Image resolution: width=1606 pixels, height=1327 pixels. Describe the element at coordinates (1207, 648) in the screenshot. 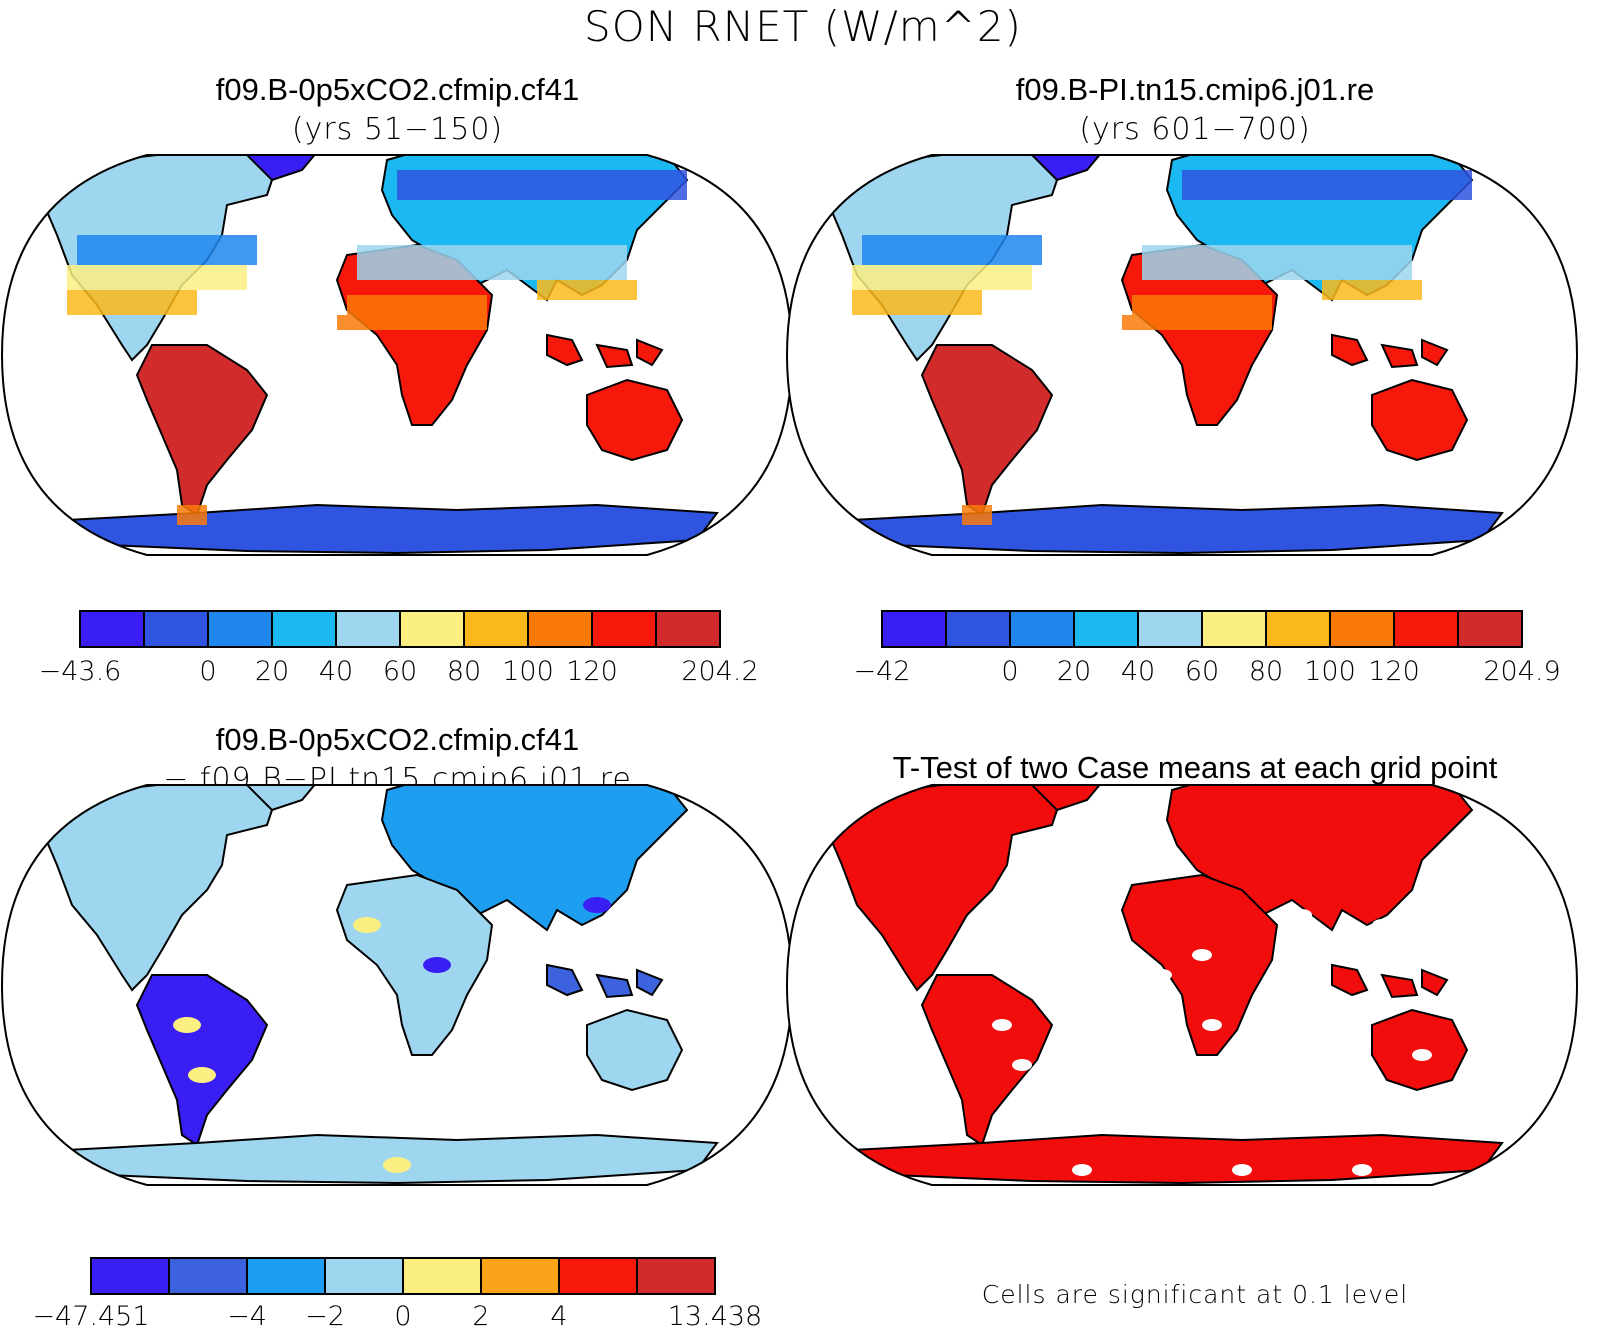

I see `colorbar-2: −42 0 20 40 60 80 100 120 204.9` at that location.